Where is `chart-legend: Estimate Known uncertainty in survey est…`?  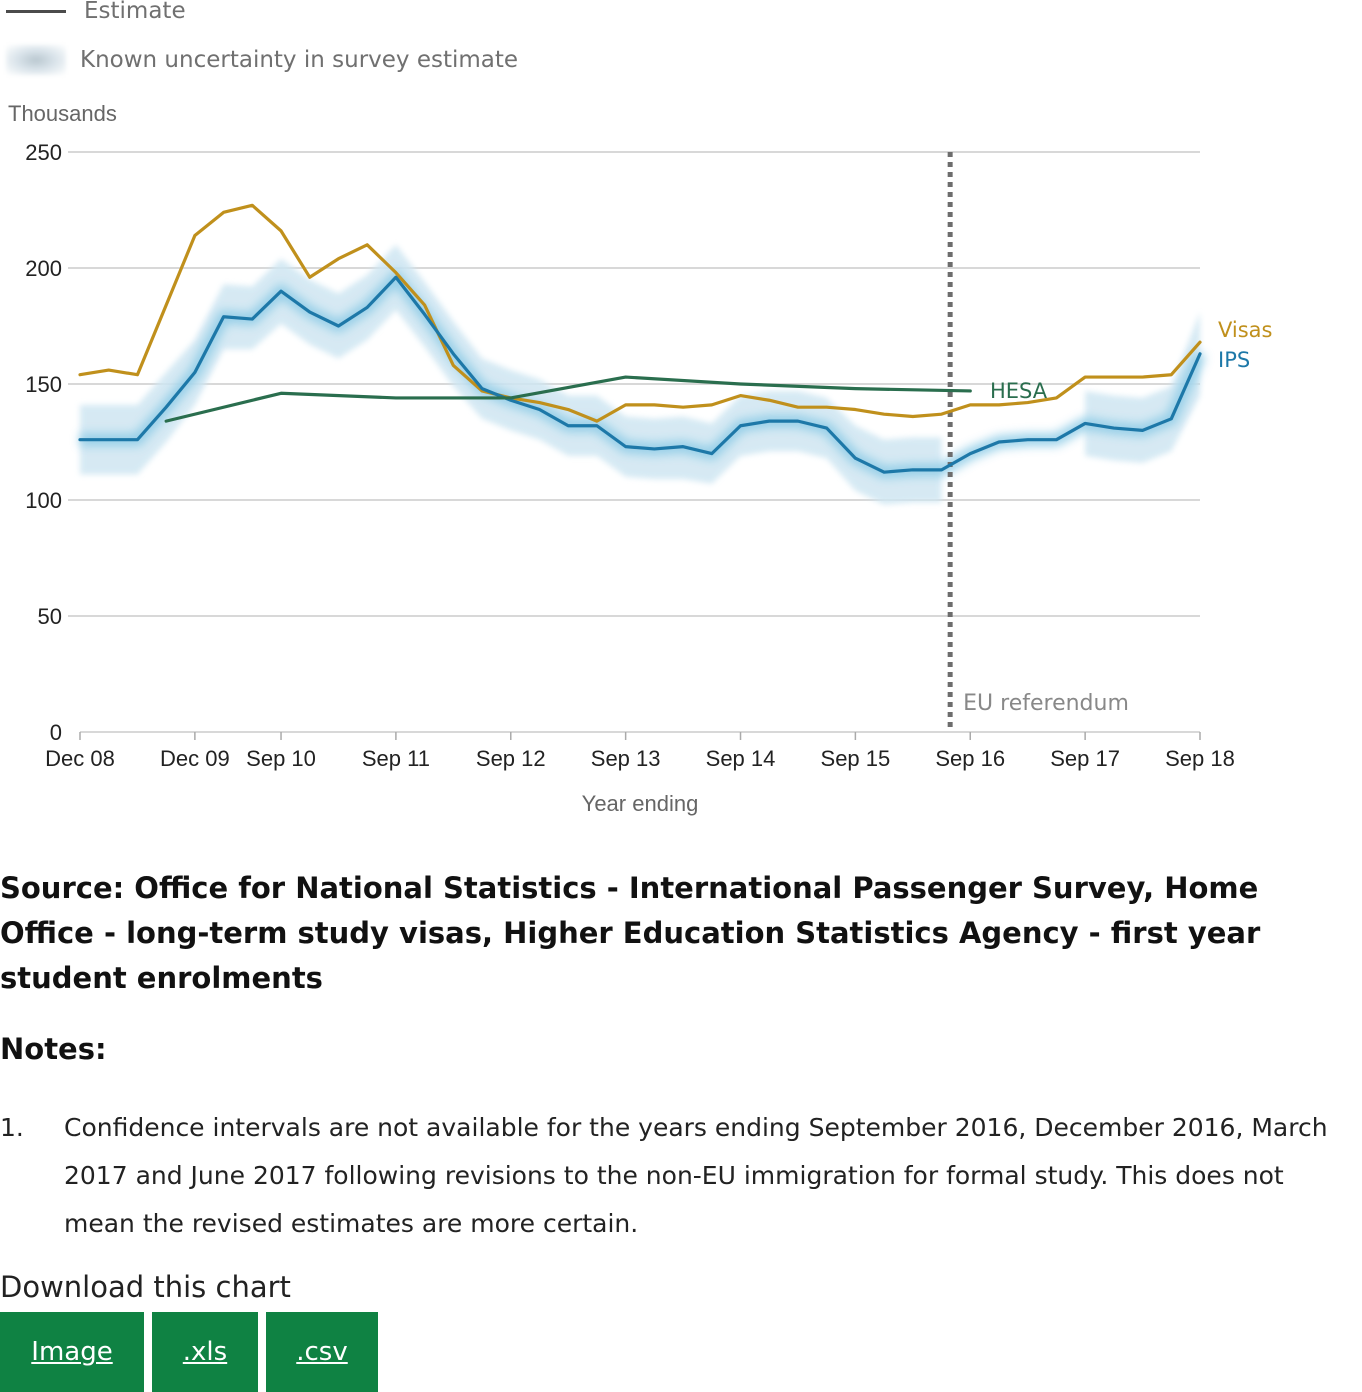 chart-legend: Estimate Known uncertainty in survey est… is located at coordinates (350, 45).